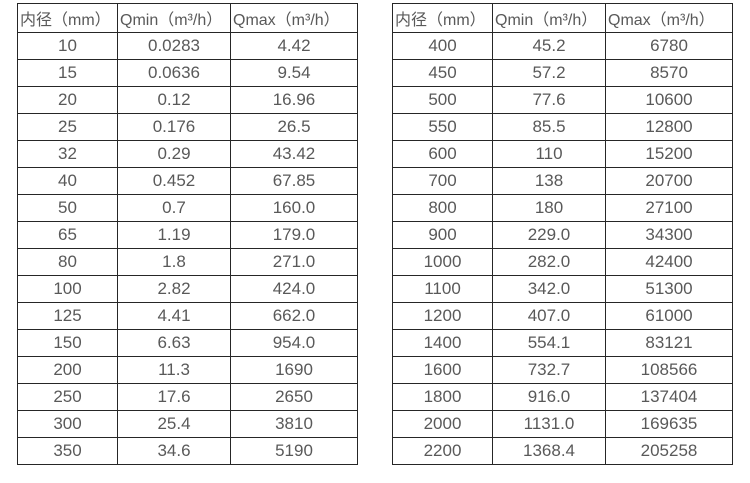  What do you see at coordinates (562, 451) in the screenshot?
I see `table-row: 2200 1368.4 205258` at bounding box center [562, 451].